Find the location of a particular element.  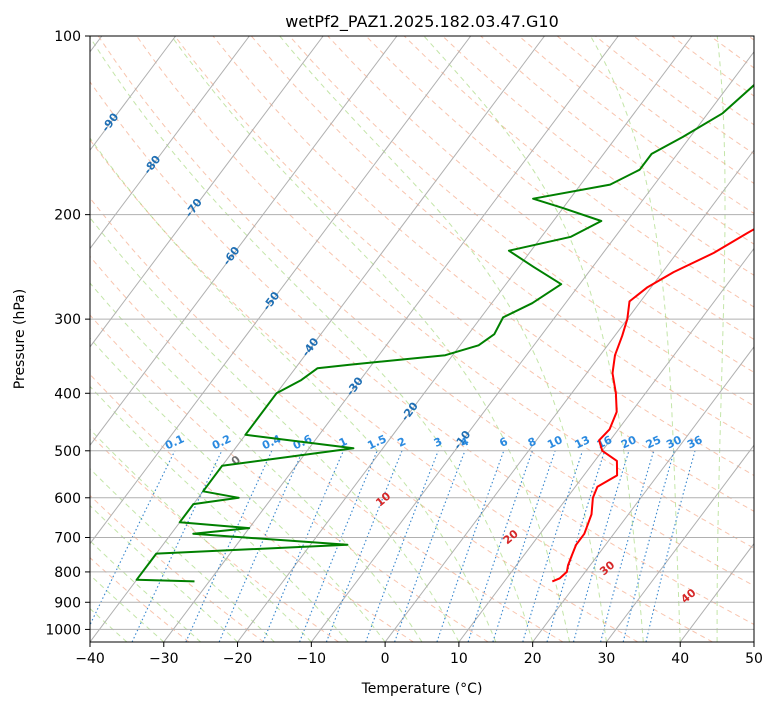

y-tick-label: 600 is located at coordinates (67, 499).